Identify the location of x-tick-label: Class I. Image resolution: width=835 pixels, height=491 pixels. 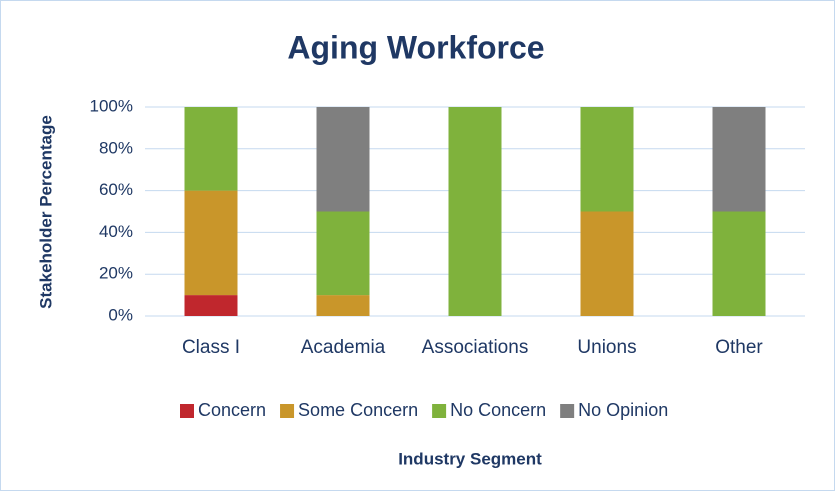
(211, 347).